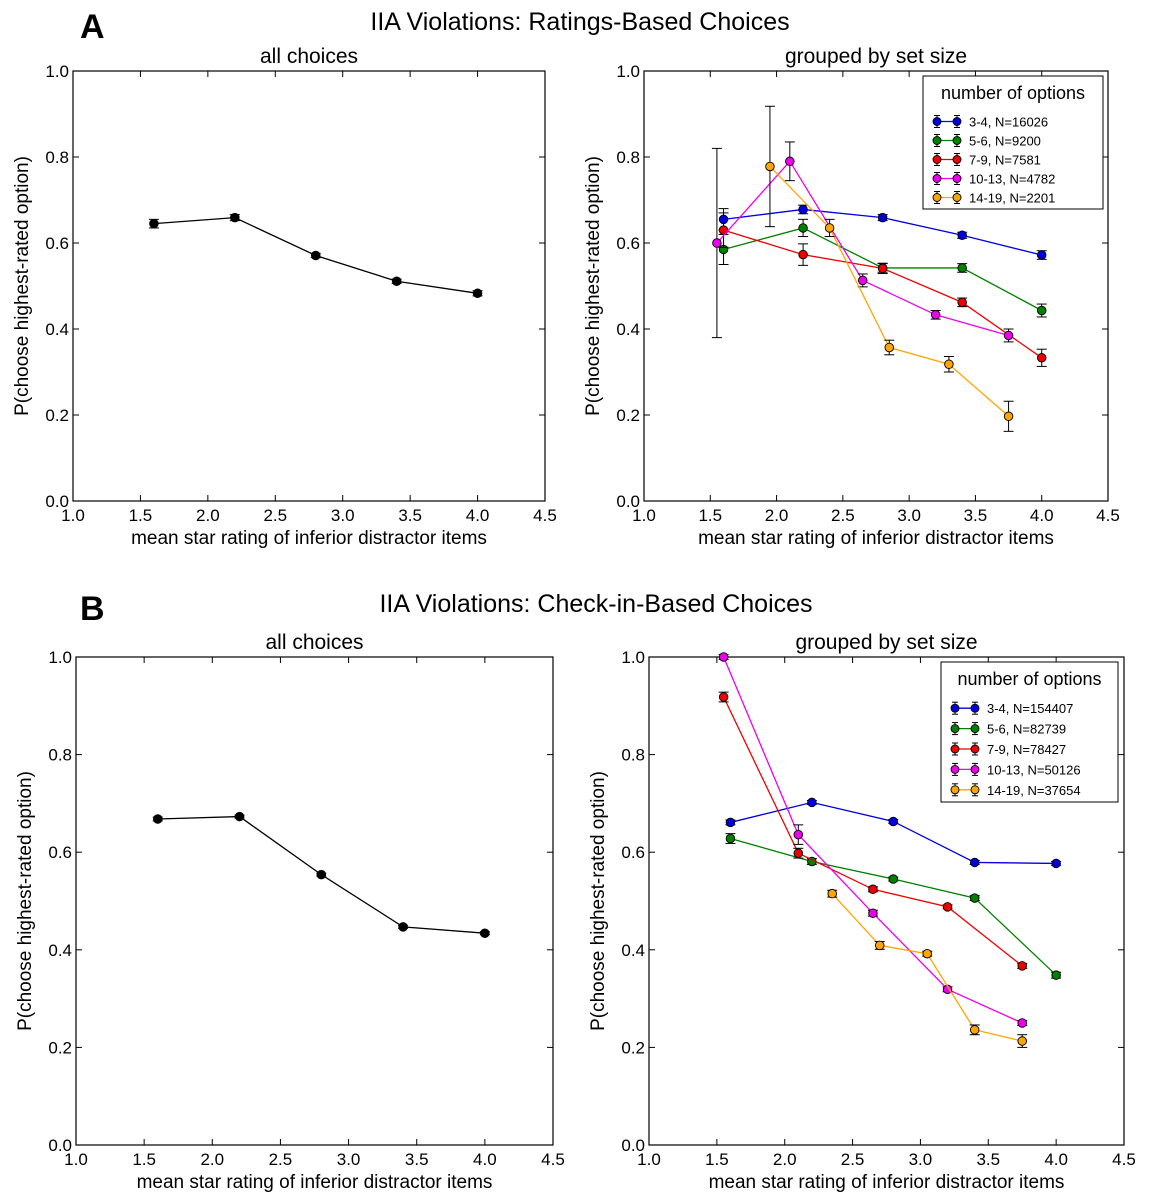 Image resolution: width=1151 pixels, height=1193 pixels. What do you see at coordinates (1008, 122) in the screenshot?
I see `legend-label: 3-4, N=16026` at bounding box center [1008, 122].